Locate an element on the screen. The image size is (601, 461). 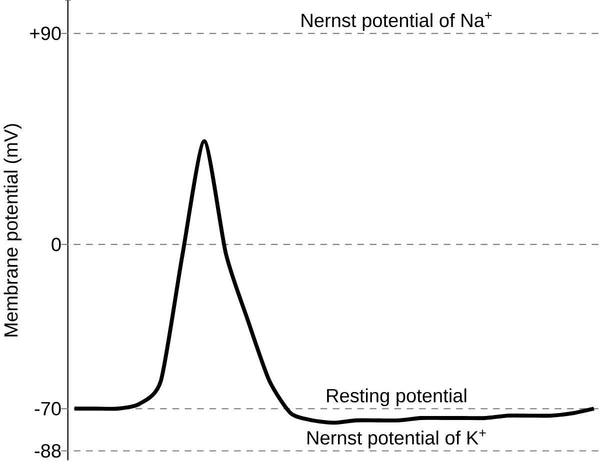
ref-line-label: Nernst potential of K$^{+}$ is located at coordinates (397, 439).